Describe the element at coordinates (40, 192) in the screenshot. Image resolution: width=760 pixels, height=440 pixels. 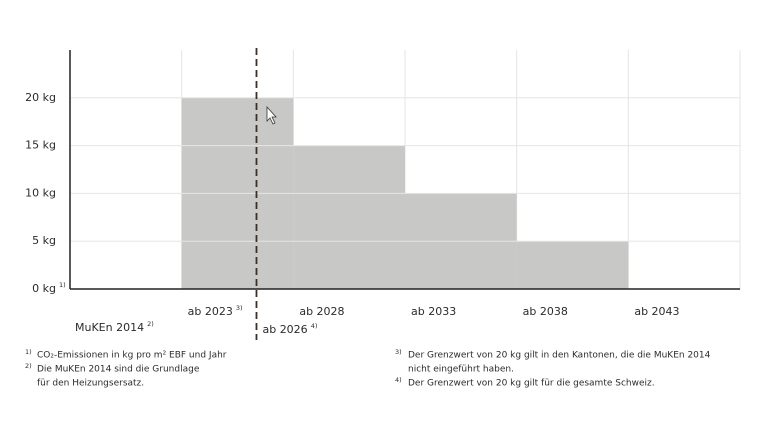
I see `y-tick-label: 10 kg` at that location.